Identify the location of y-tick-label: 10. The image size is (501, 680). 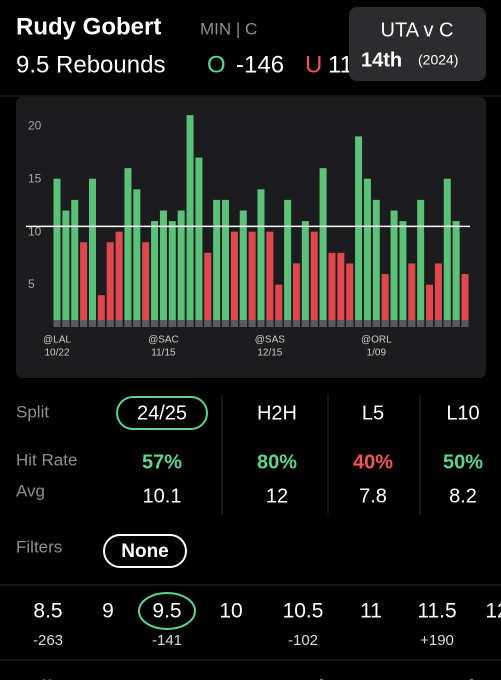
(35, 231).